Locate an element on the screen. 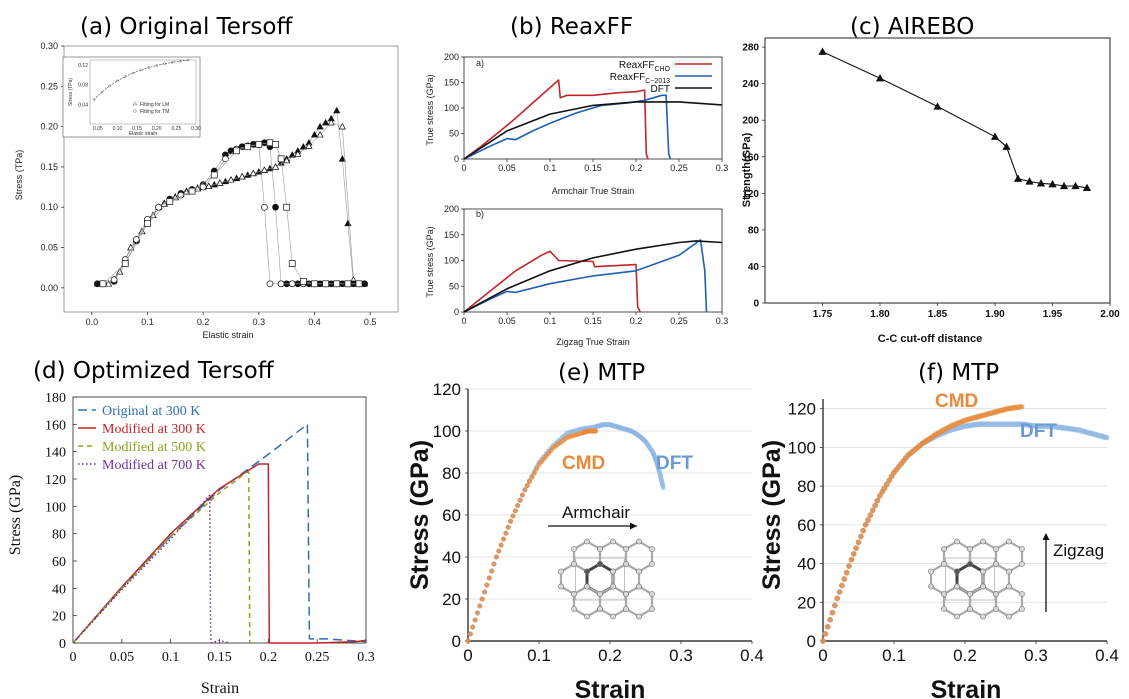 The height and width of the screenshot is (699, 1129). panel-d-series-0-line is located at coordinates (219, 533).